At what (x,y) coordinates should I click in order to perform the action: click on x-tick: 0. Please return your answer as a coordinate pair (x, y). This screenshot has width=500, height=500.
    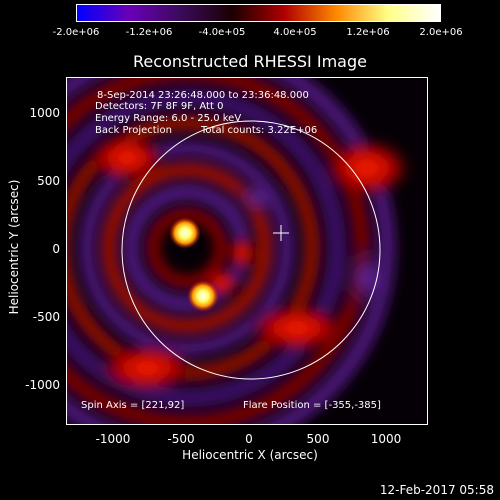
    Looking at the image, I should click on (249, 439).